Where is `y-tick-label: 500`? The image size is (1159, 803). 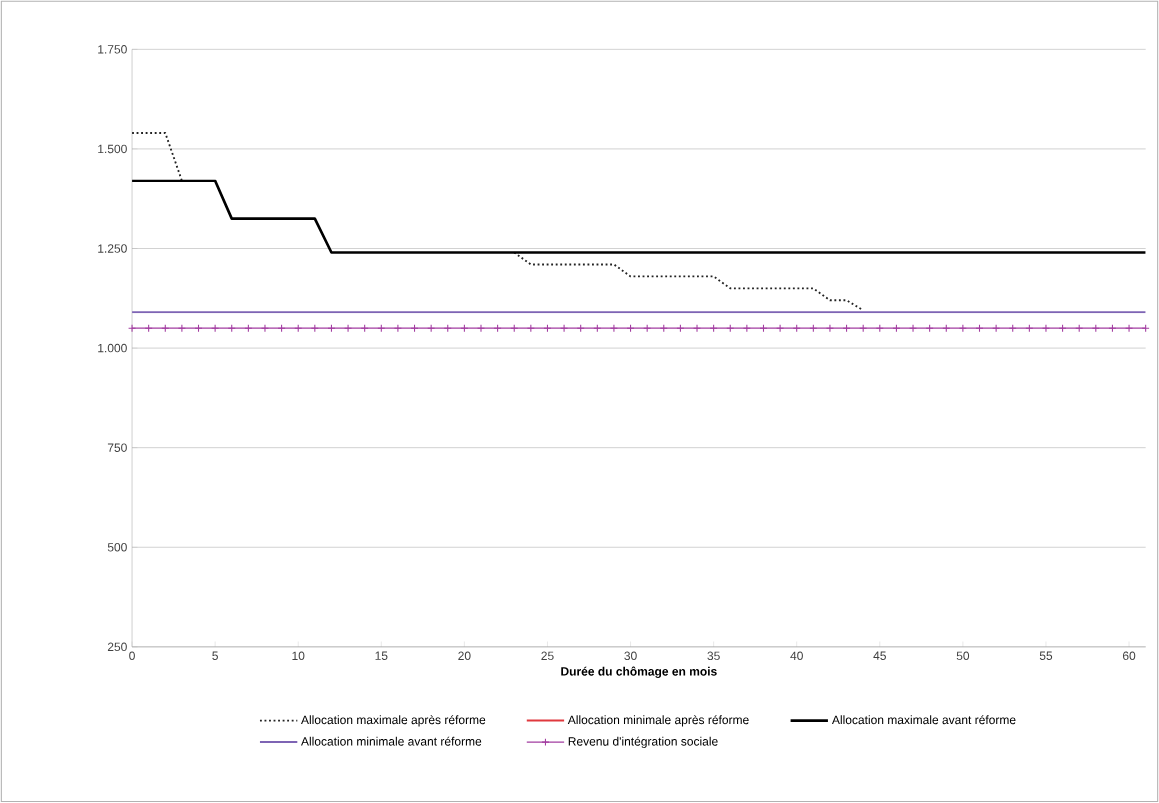
y-tick-label: 500 is located at coordinates (117, 547).